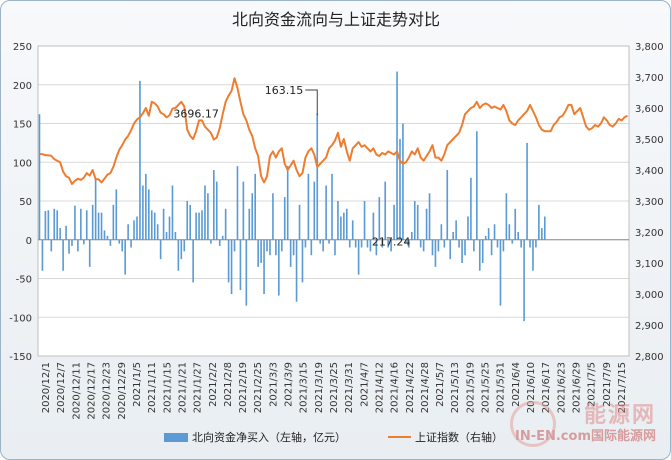 The width and height of the screenshot is (671, 460). What do you see at coordinates (649, 171) in the screenshot?
I see `right-axis-tick-label: 3,400` at bounding box center [649, 171].